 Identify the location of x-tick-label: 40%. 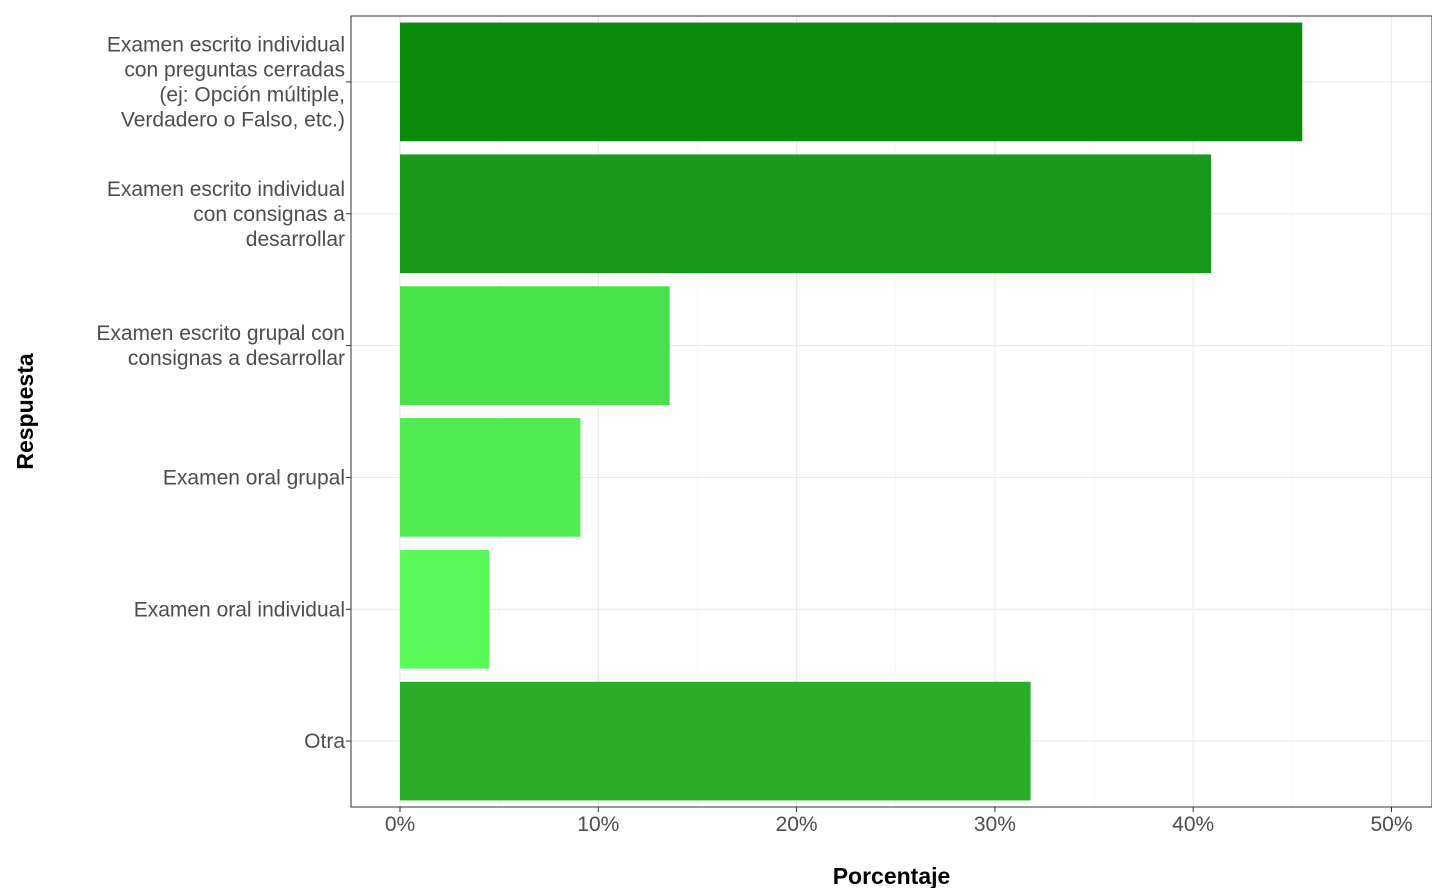
(1193, 824).